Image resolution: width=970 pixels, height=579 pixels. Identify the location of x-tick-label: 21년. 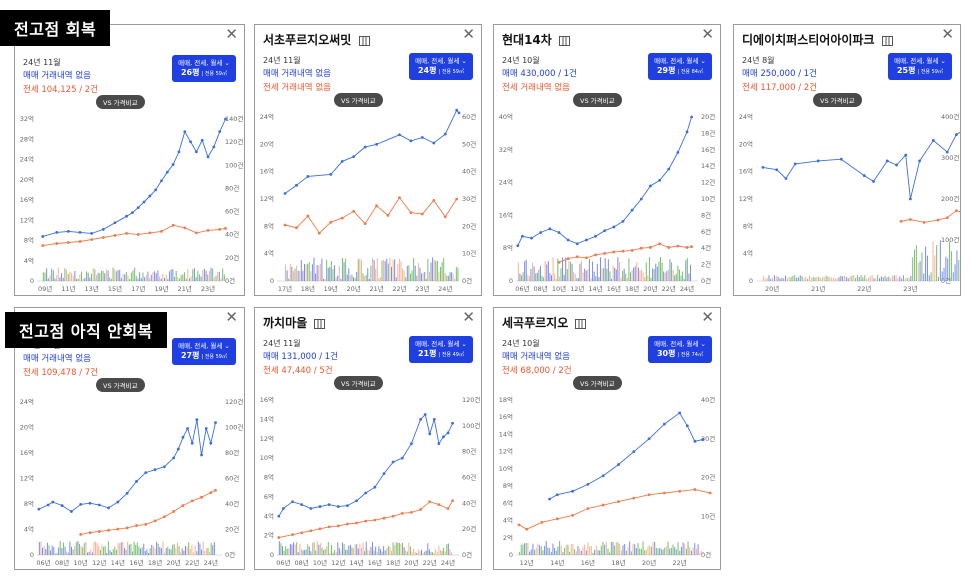
(376, 288).